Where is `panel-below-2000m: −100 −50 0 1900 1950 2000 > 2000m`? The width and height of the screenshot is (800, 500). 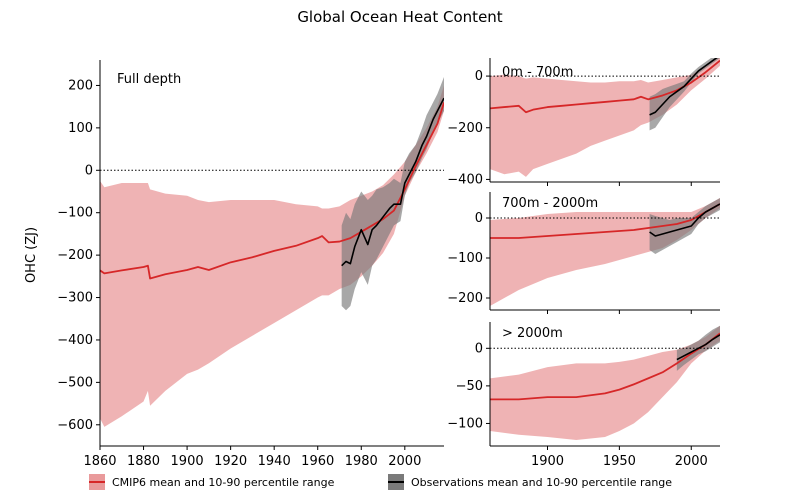
panel-below-2000m: −100 −50 0 1900 1950 2000 > 2000m is located at coordinates (583, 395).